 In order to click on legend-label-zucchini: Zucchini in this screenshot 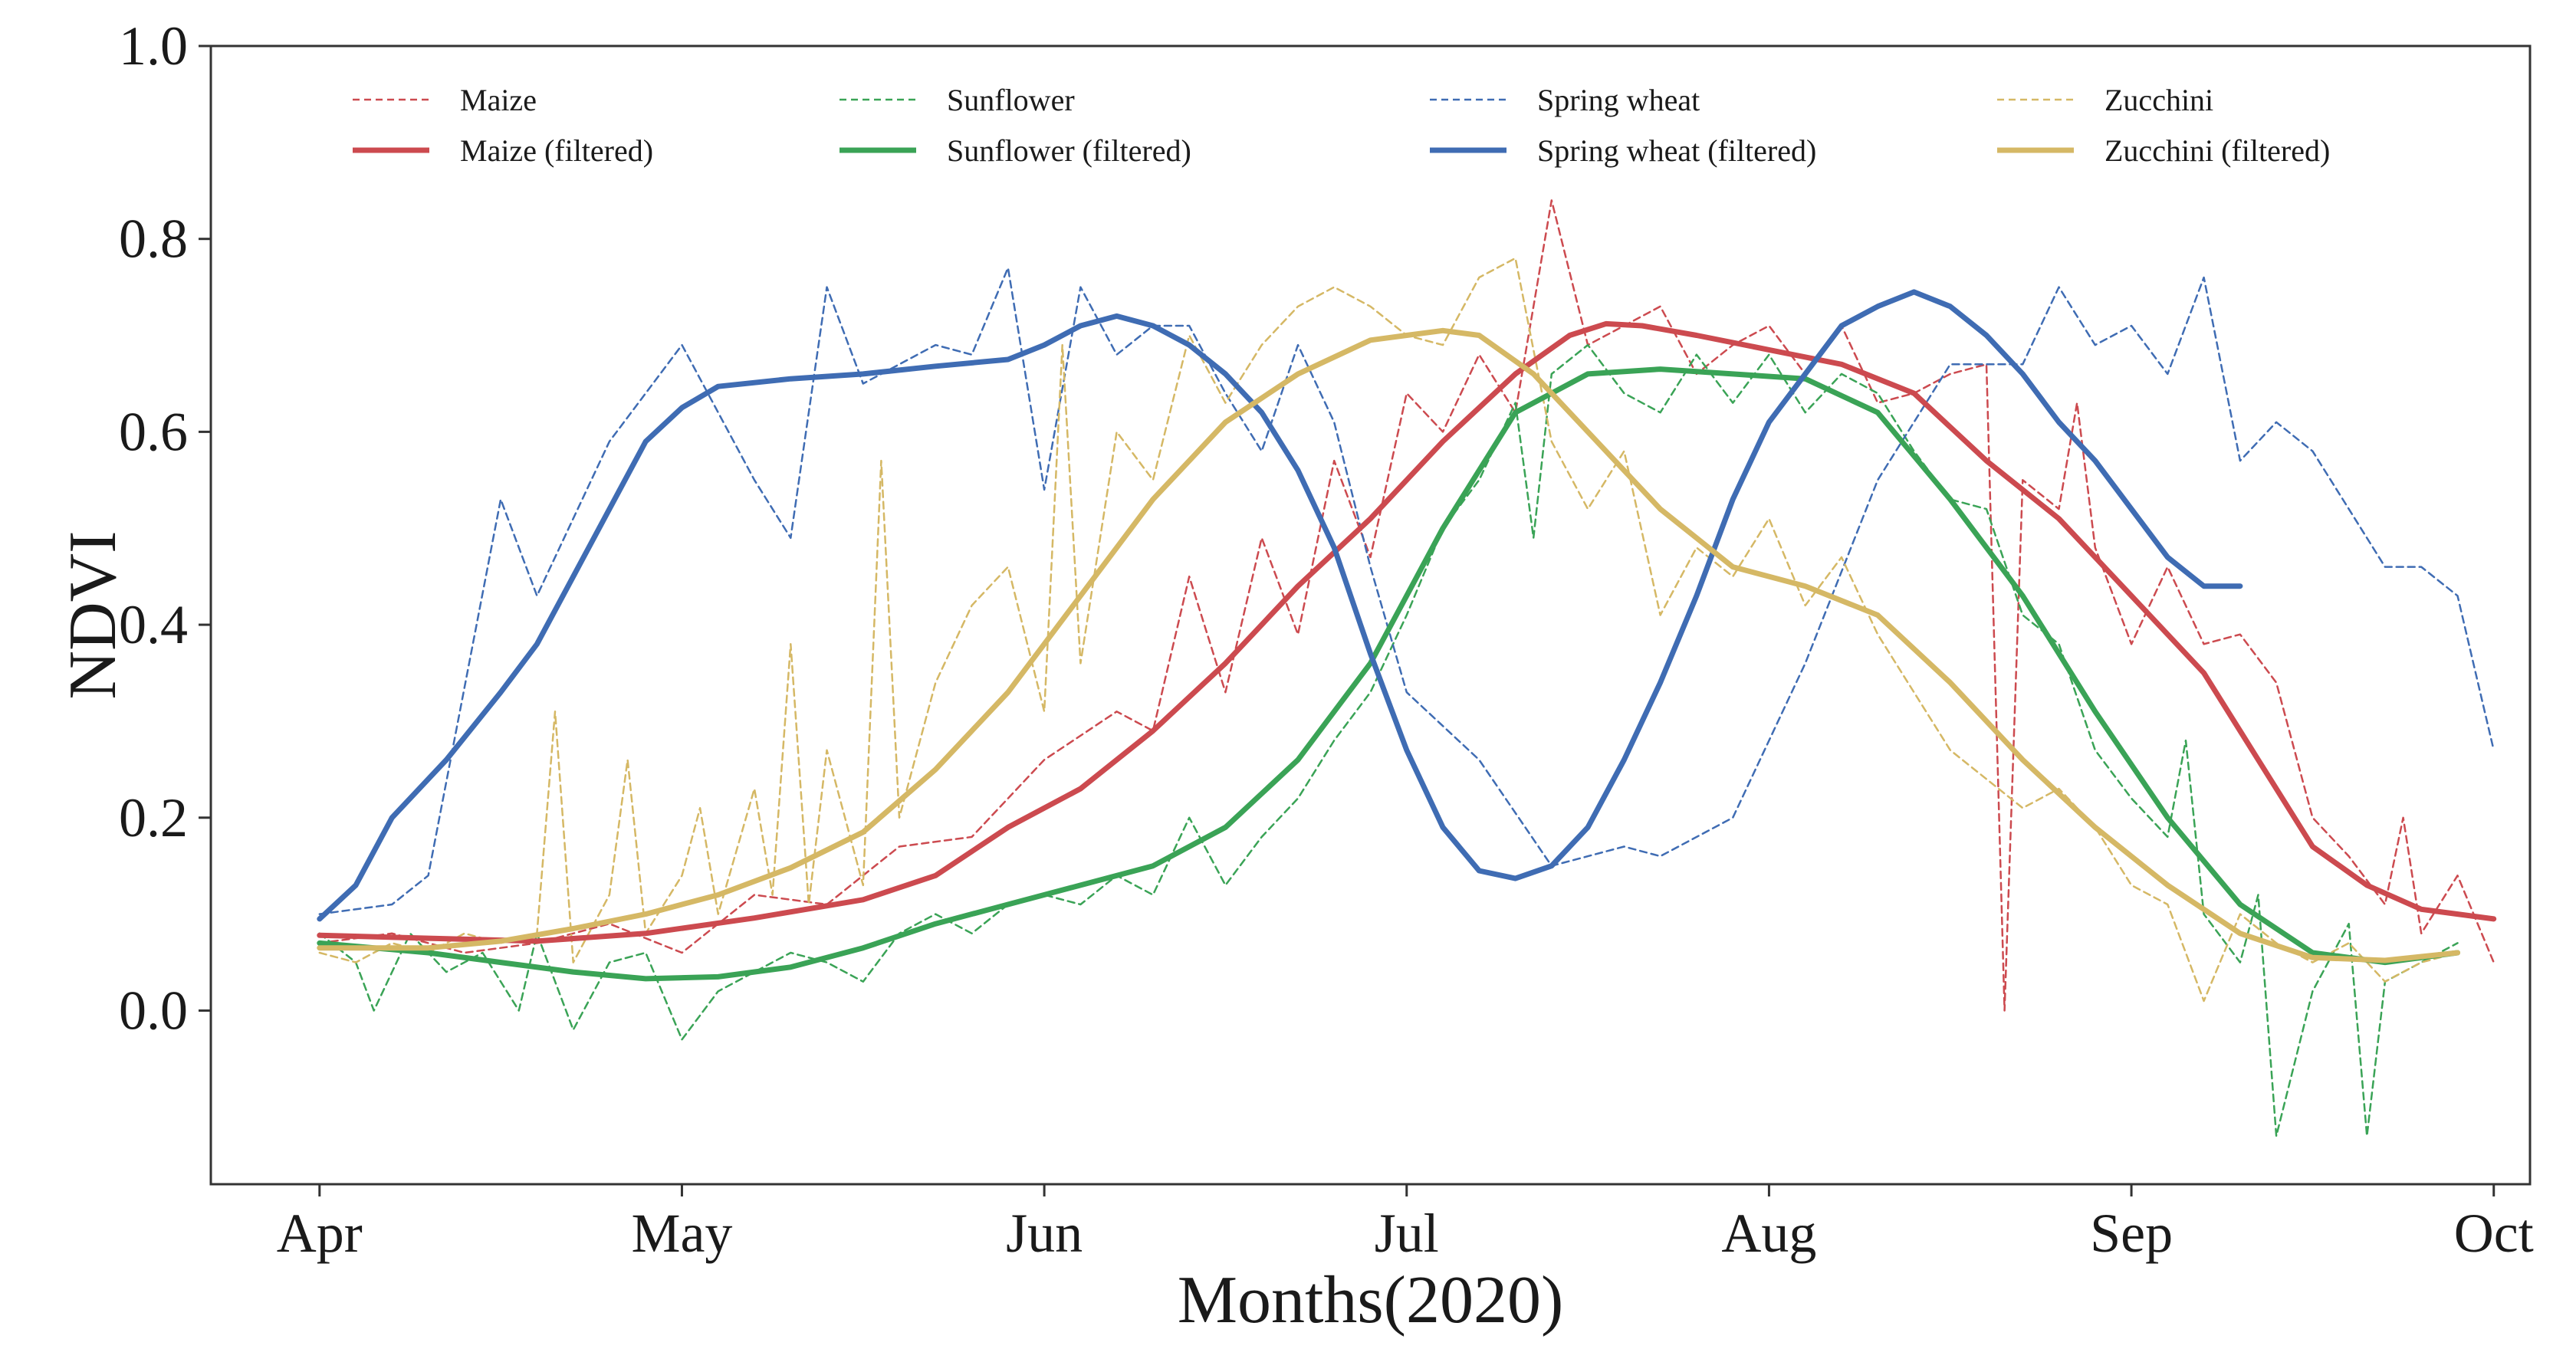, I will do `click(2158, 100)`.